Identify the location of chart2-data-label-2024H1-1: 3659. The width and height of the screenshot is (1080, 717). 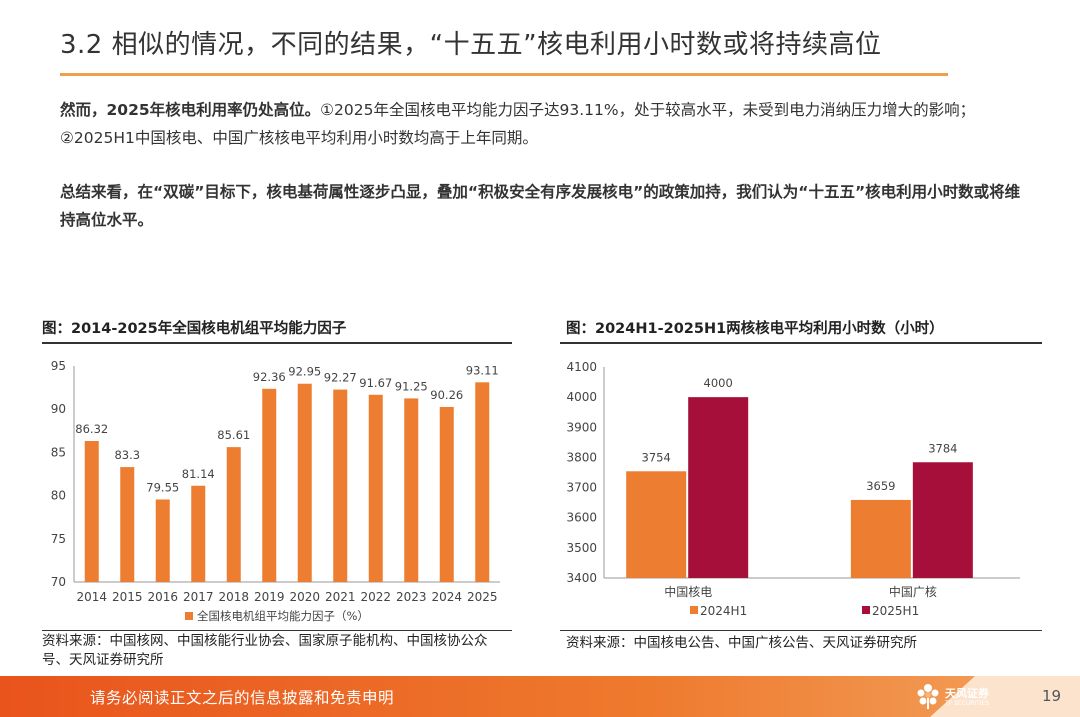
(880, 486).